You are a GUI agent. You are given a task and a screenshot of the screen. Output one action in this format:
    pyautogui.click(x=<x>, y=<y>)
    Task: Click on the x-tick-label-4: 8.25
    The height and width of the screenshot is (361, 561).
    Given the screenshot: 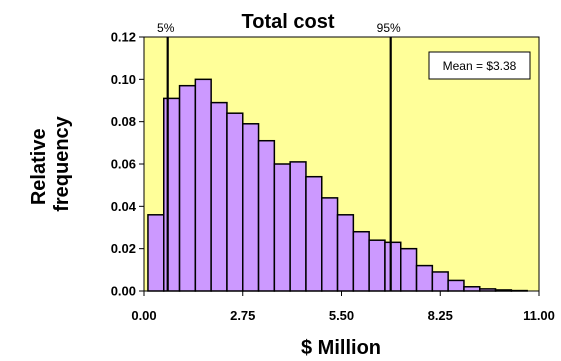 What is the action you would take?
    pyautogui.click(x=440, y=315)
    